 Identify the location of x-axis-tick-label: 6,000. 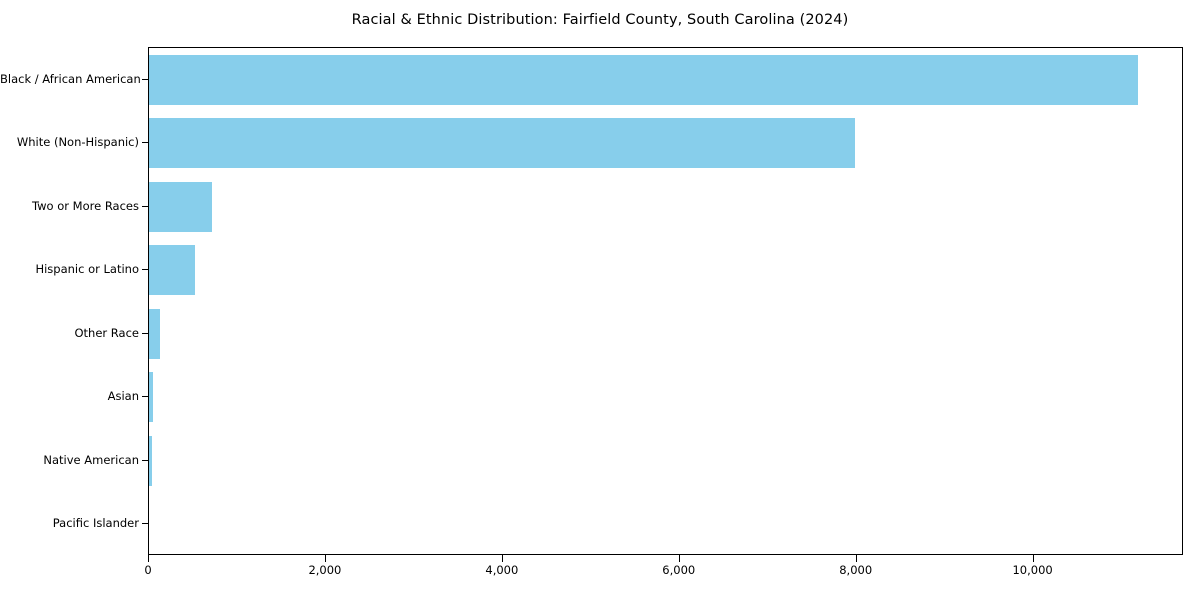
(679, 570).